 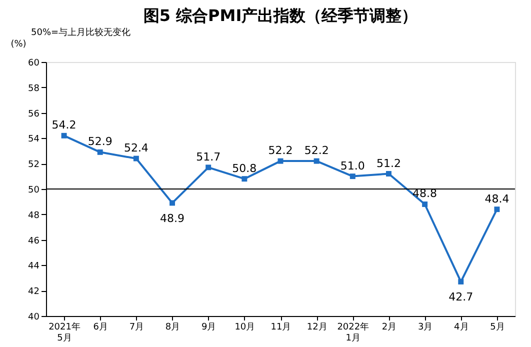 I want to click on data-label: 54.2, so click(x=64, y=125).